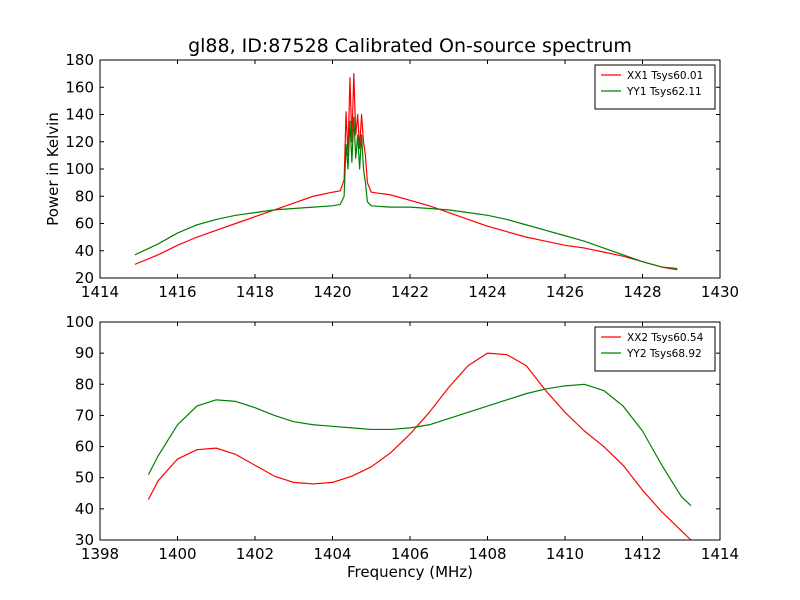 This screenshot has width=800, height=600. Describe the element at coordinates (642, 554) in the screenshot. I see `x-tick-label: 1412` at that location.